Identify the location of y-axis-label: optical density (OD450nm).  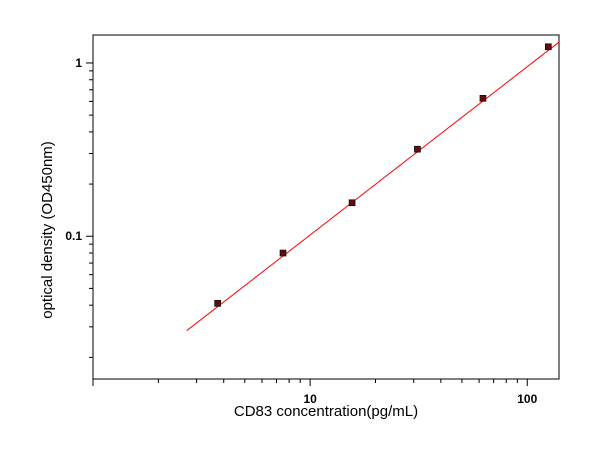
(47, 230).